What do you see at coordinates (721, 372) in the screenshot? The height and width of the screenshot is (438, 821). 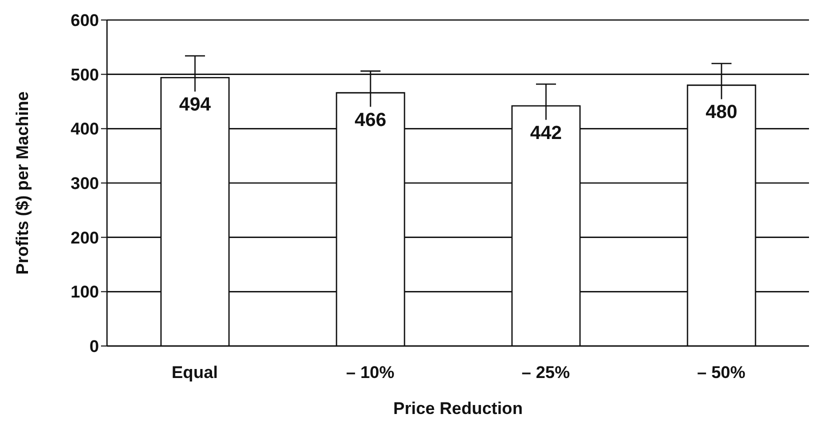 I see `x-tick-label: – 50%` at bounding box center [721, 372].